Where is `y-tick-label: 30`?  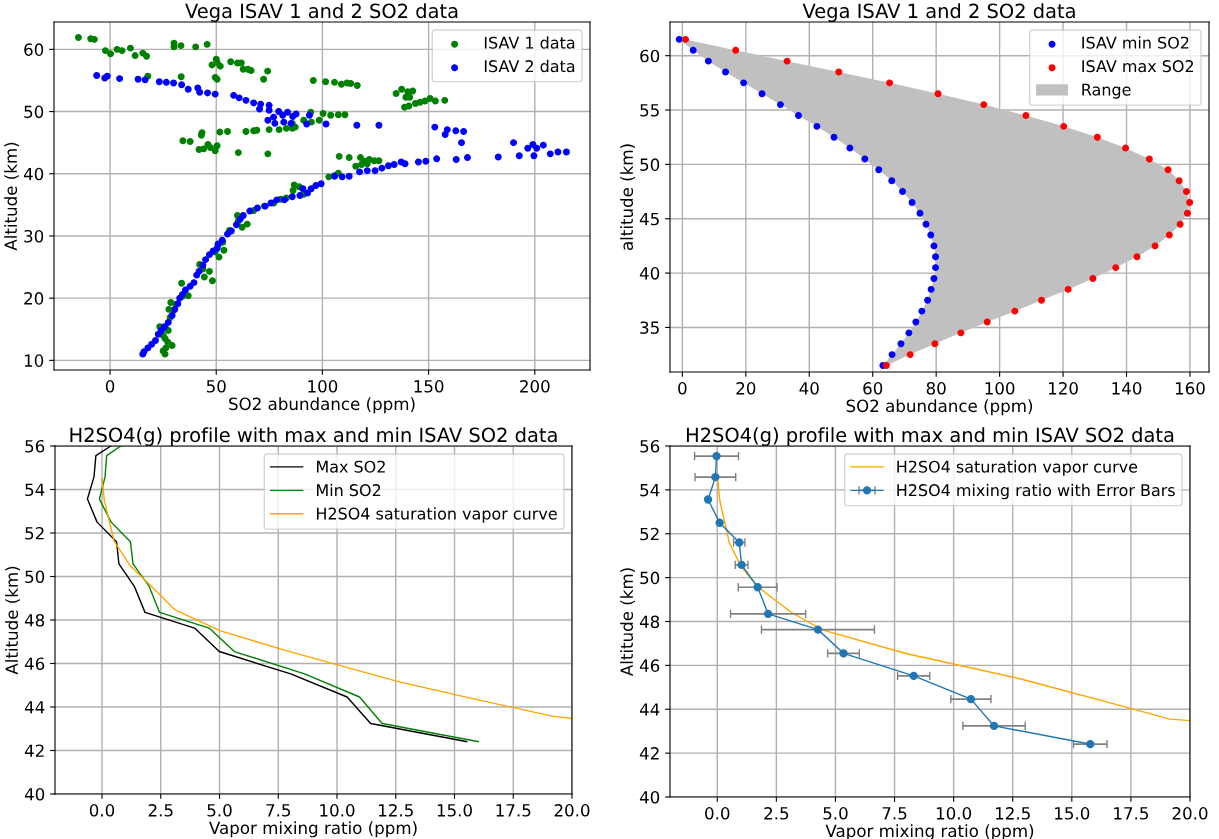
y-tick-label: 30 is located at coordinates (34, 236).